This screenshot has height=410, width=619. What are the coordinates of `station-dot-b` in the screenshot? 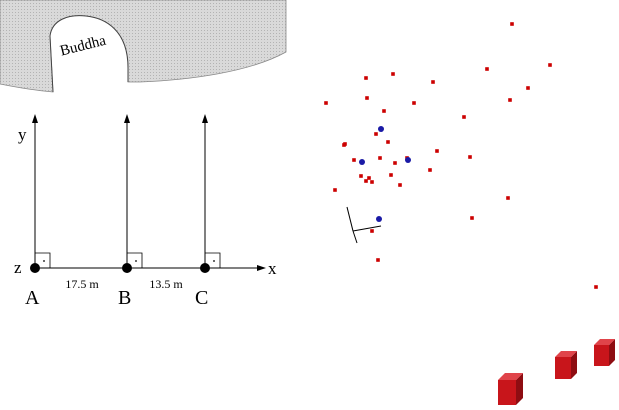 It's located at (127, 268).